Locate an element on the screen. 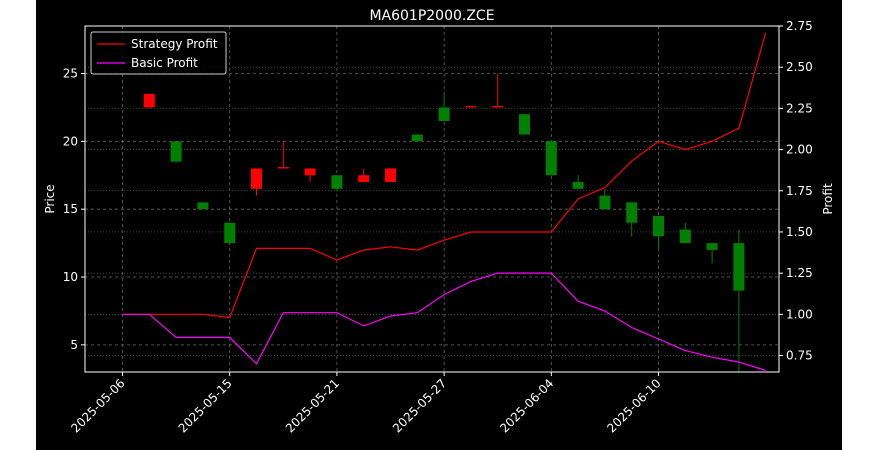 This screenshot has width=878, height=450. left-axis-ticks: 5 10 15 20 25 is located at coordinates (74, 209).